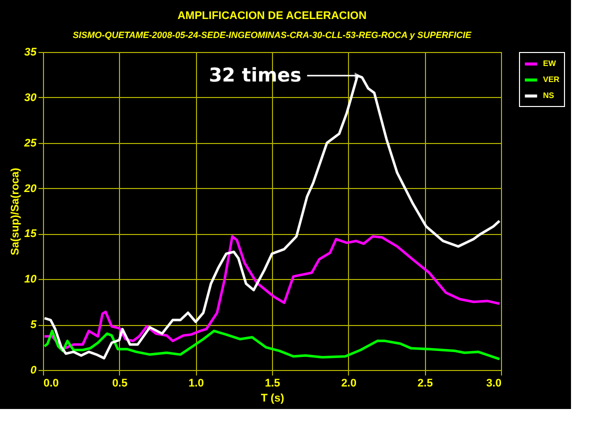 Image resolution: width=594 pixels, height=446 pixels. I want to click on y-tick-label: 0, so click(34, 370).